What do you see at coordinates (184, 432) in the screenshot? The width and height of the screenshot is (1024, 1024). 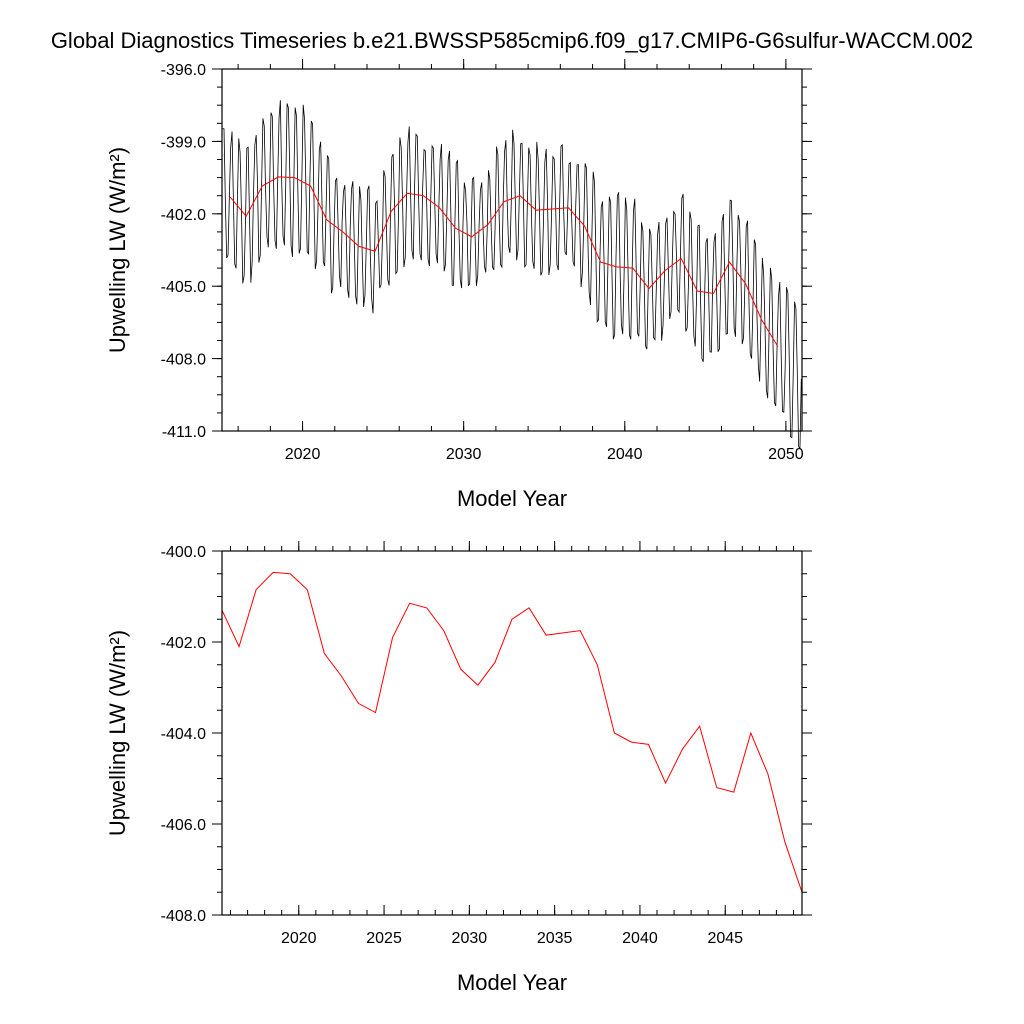 I see `y-tick-label: -411.0` at bounding box center [184, 432].